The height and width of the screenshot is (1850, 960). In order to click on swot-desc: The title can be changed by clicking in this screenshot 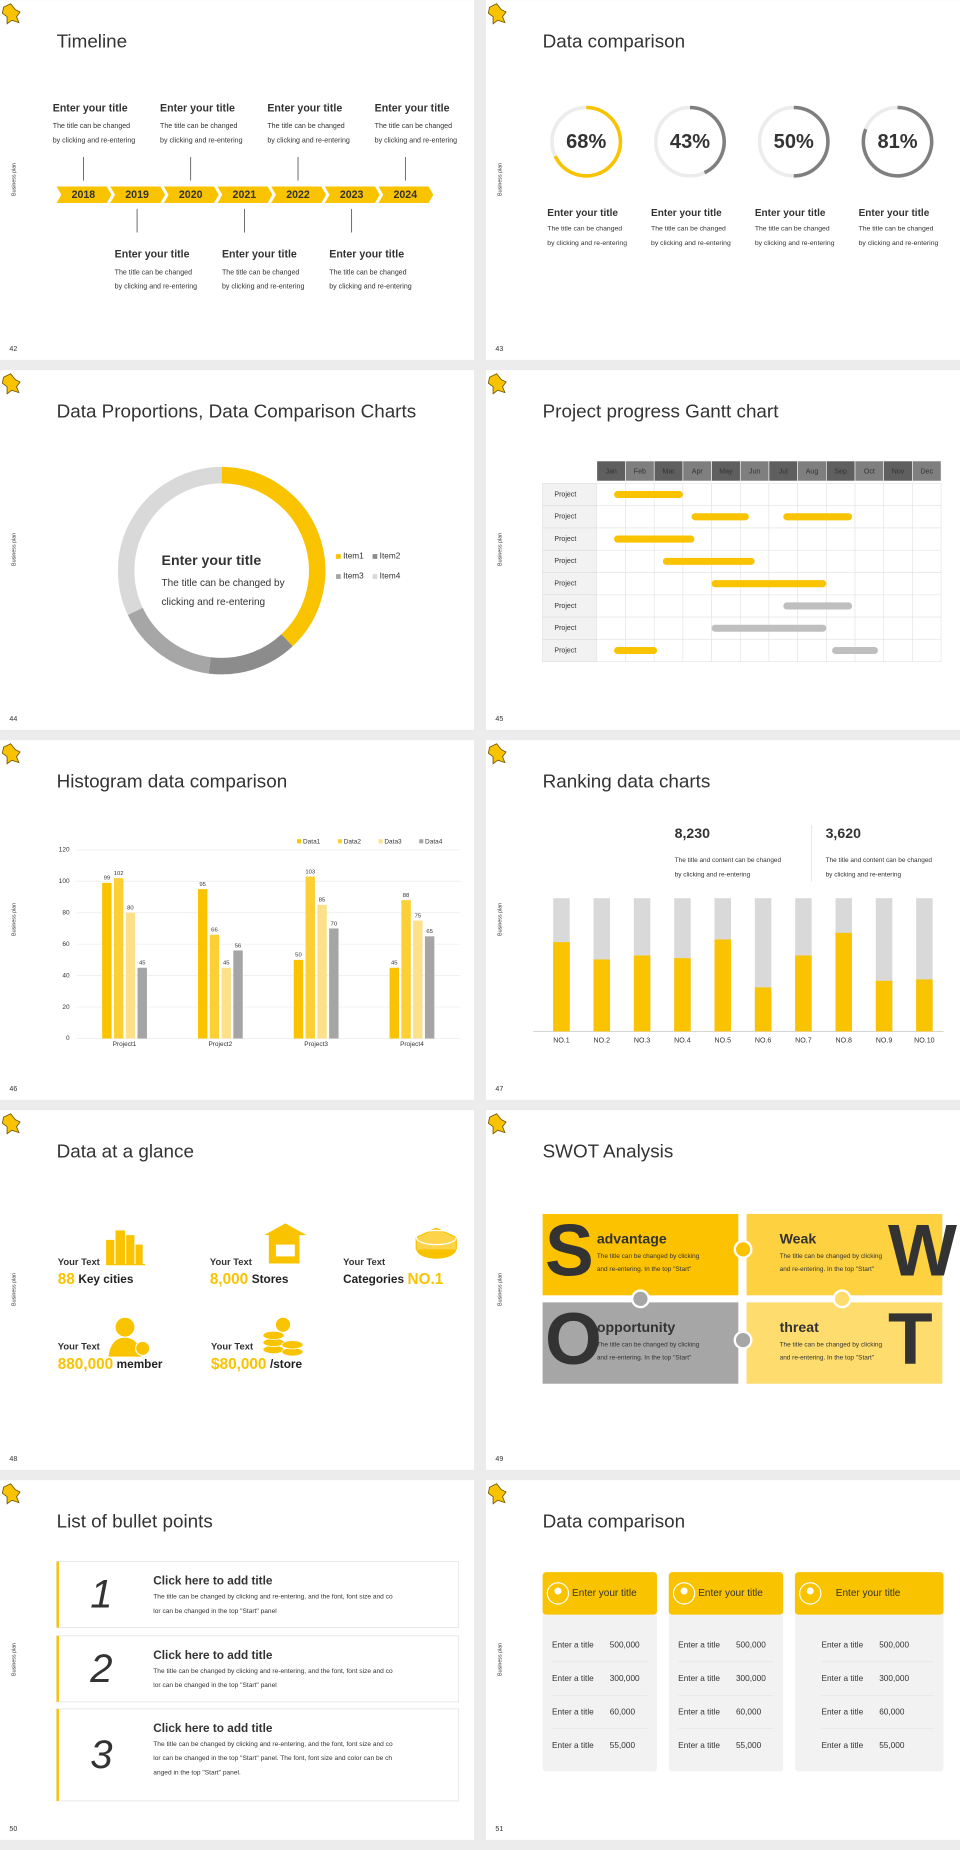, I will do `click(648, 1256)`.